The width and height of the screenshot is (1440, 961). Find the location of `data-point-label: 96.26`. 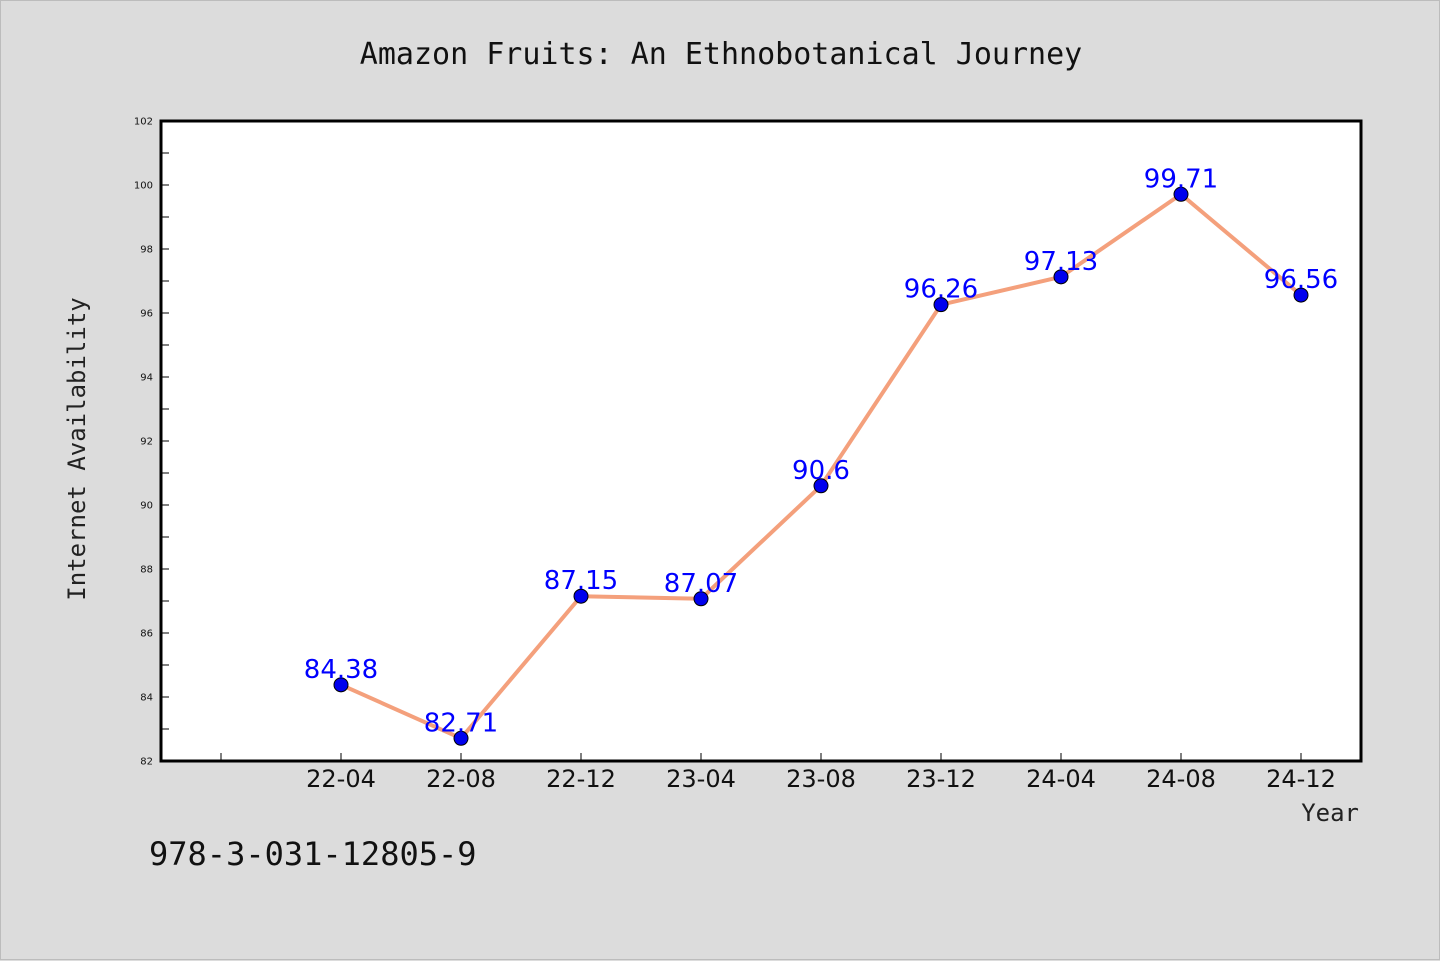

data-point-label: 96.26 is located at coordinates (941, 290).